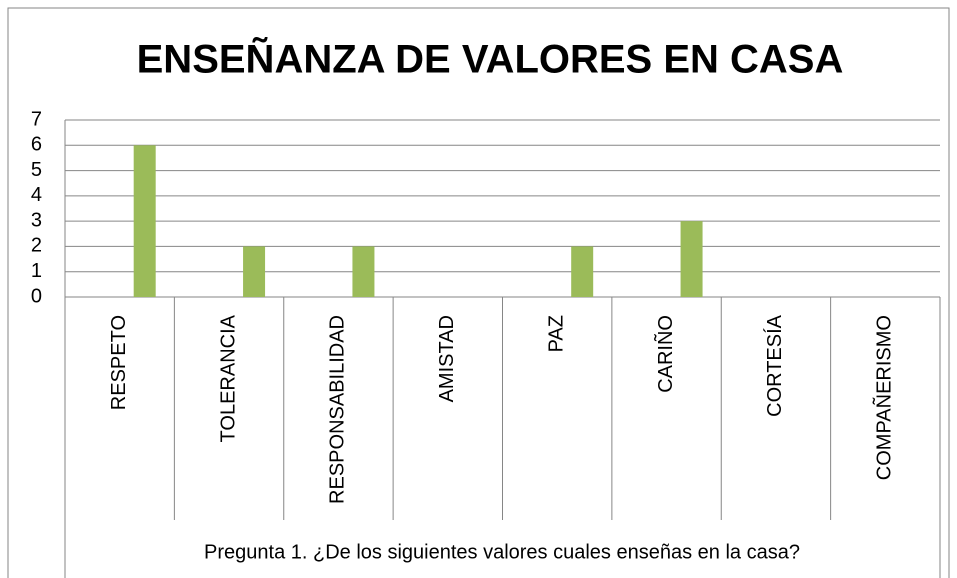  What do you see at coordinates (36, 119) in the screenshot?
I see `y-tick-label: 7` at bounding box center [36, 119].